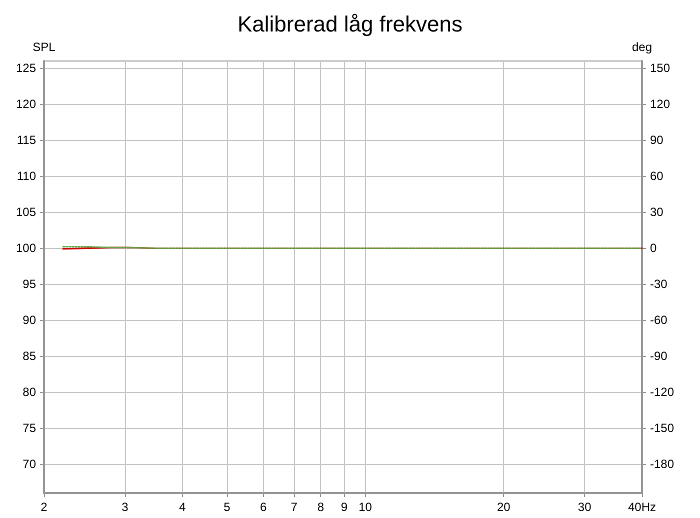  I want to click on x-tick-label: 8, so click(320, 507).